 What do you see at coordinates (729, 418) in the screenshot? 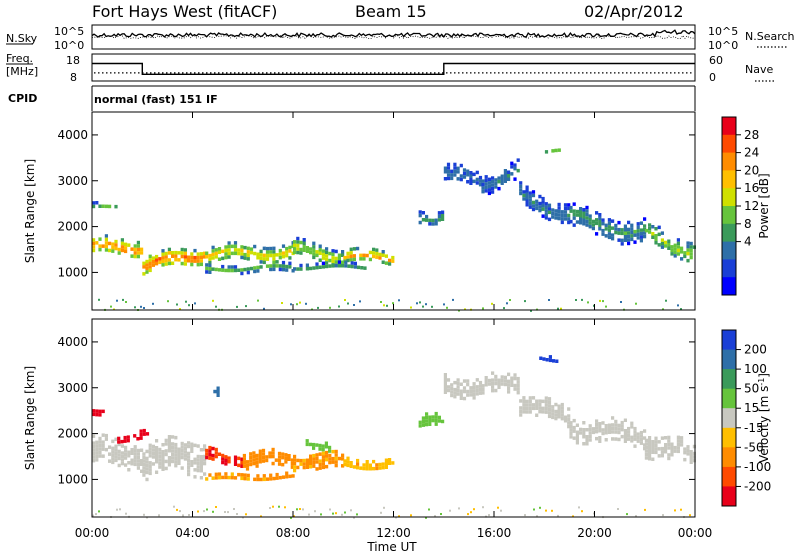
I see `velocity-colorbar-swatches` at bounding box center [729, 418].